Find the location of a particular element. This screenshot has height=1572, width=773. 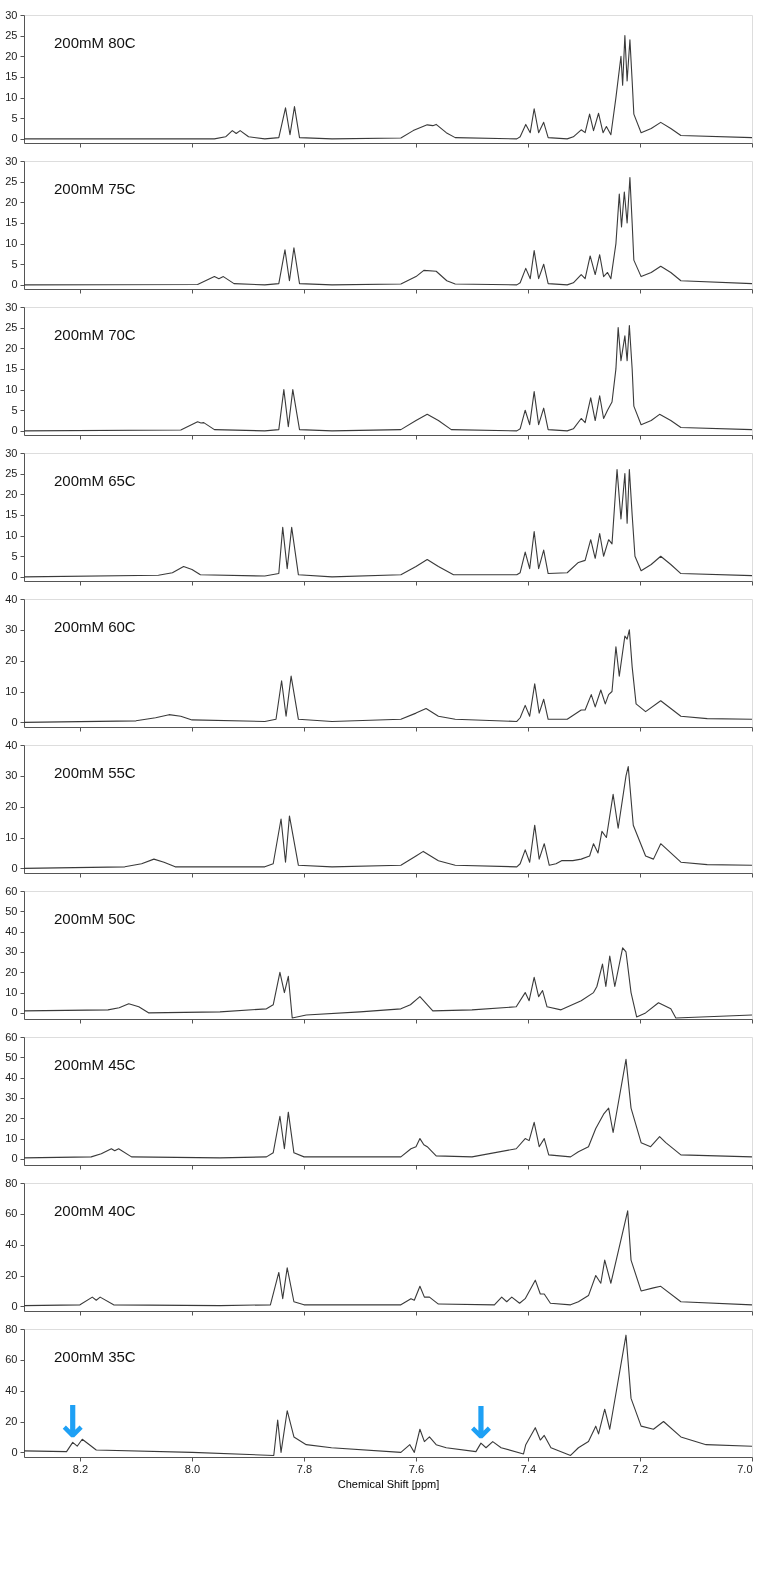

x-axis-title: Chemical Shift [ppm] is located at coordinates (388, 1483).